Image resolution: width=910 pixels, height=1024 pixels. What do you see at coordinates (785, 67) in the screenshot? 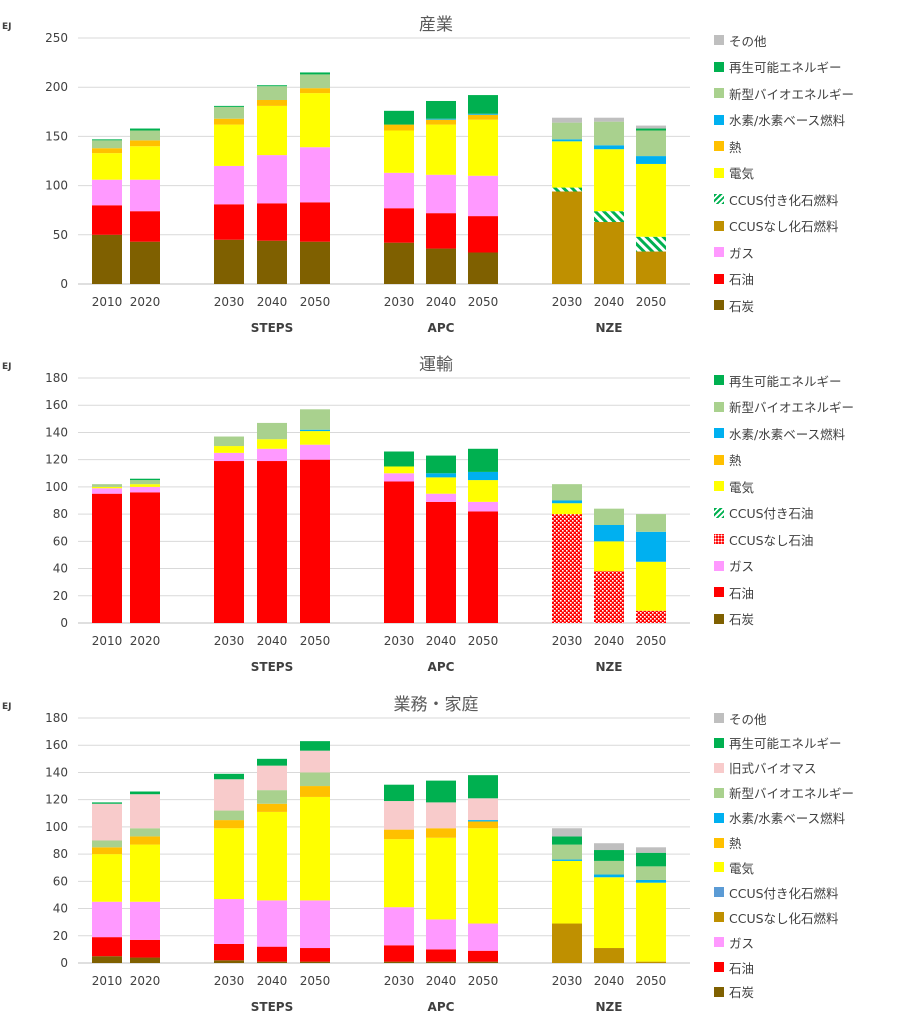
I see `legend-label: 再生可能エネルギー` at bounding box center [785, 67].